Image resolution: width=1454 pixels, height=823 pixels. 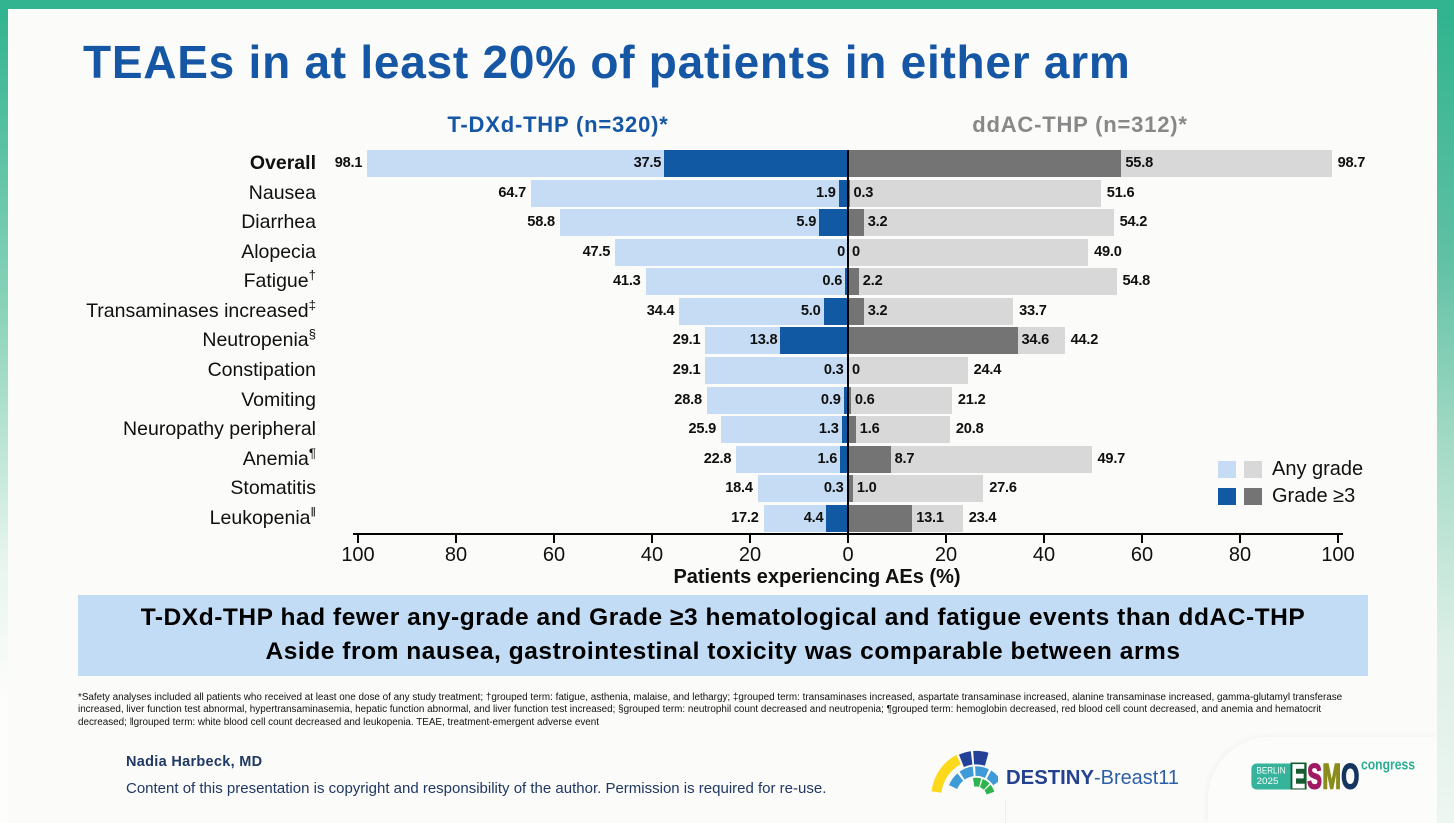 What do you see at coordinates (1350, 777) in the screenshot?
I see `svg-text: O` at bounding box center [1350, 777].